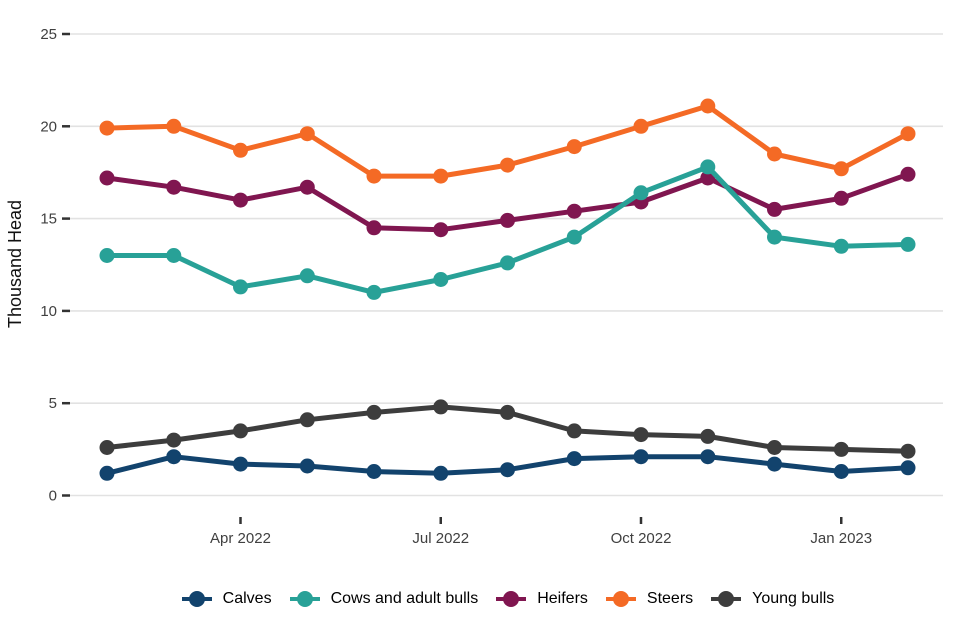  I want to click on data-point-heifers-may-2022, so click(307, 187).